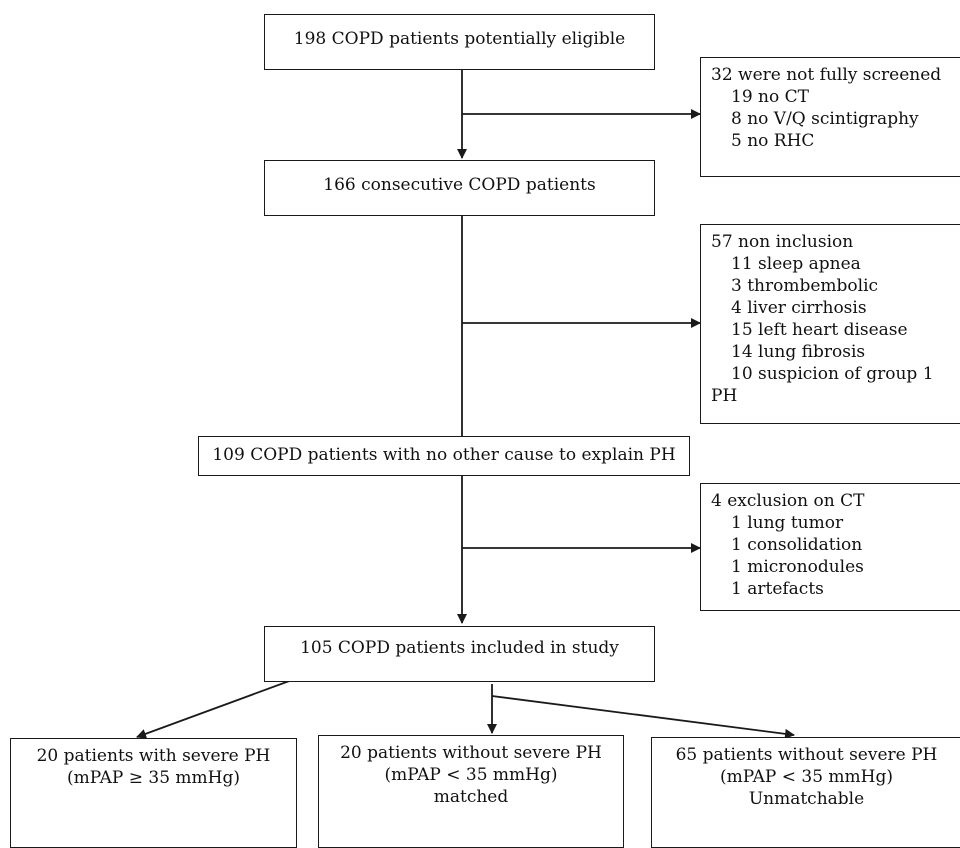 The width and height of the screenshot is (960, 848). Describe the element at coordinates (782, 242) in the screenshot. I see `non-inclusion-line-1: 57 non inclusion` at that location.